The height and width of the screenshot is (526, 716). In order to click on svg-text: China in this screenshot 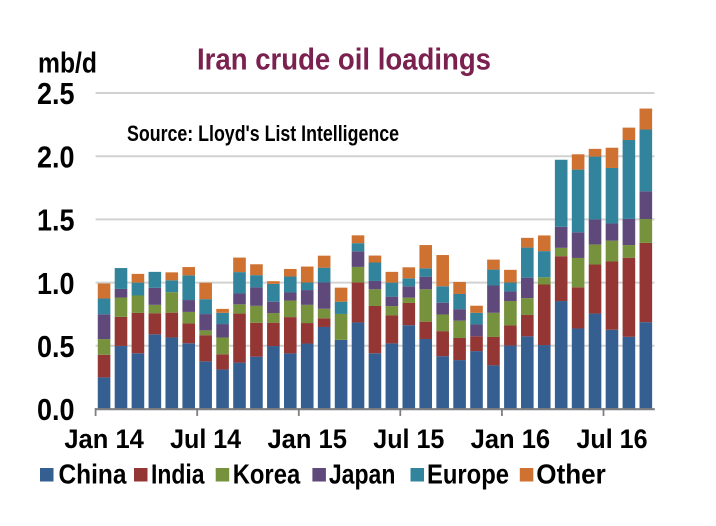, I will do `click(93, 474)`.